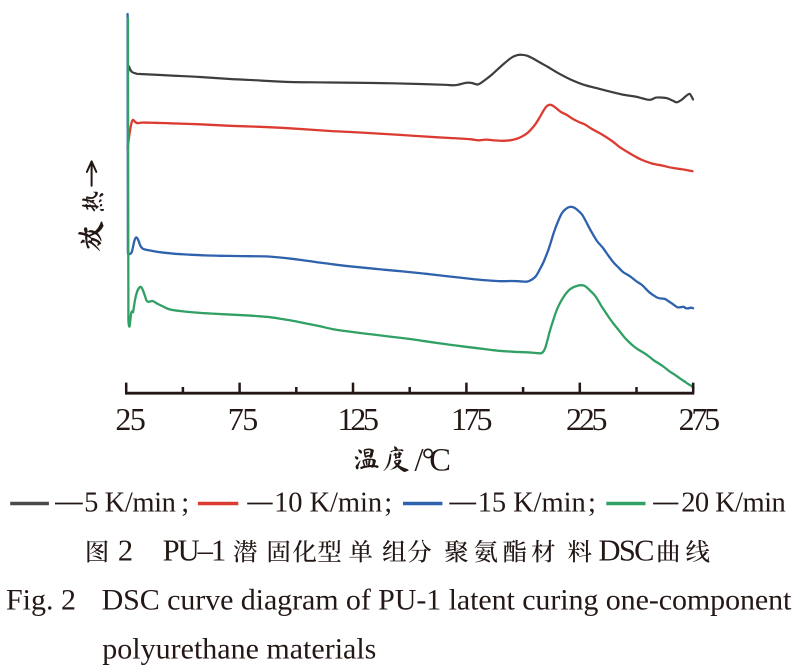 The height and width of the screenshot is (670, 803). What do you see at coordinates (532, 502) in the screenshot?
I see `svg-text: 15 K/min` at bounding box center [532, 502].